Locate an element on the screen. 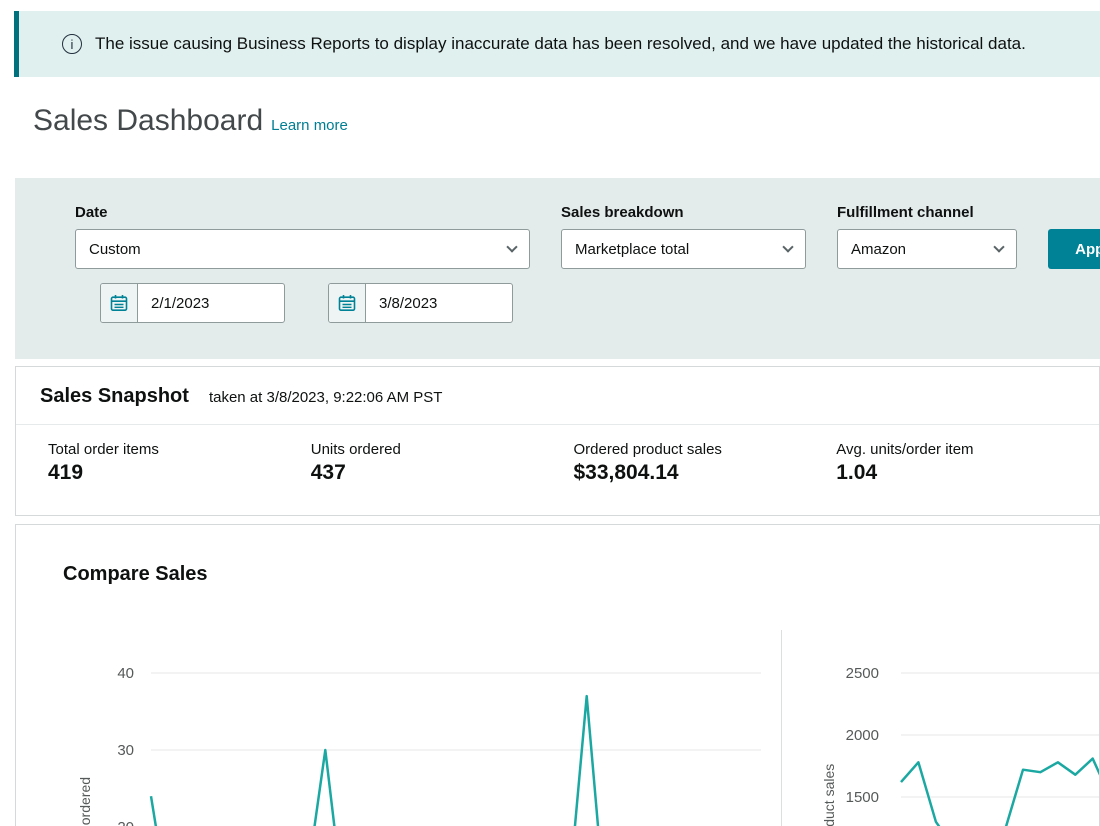 This screenshot has width=1100, height=826. stat-avg-units-order-item: Avg. units/order item 1.04 is located at coordinates (967, 463).